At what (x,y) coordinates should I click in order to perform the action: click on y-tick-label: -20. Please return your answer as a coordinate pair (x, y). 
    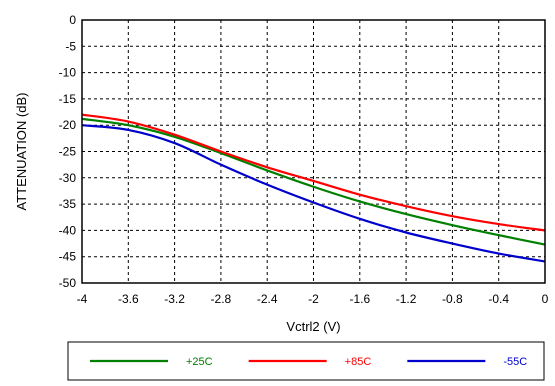
    Looking at the image, I should click on (68, 125).